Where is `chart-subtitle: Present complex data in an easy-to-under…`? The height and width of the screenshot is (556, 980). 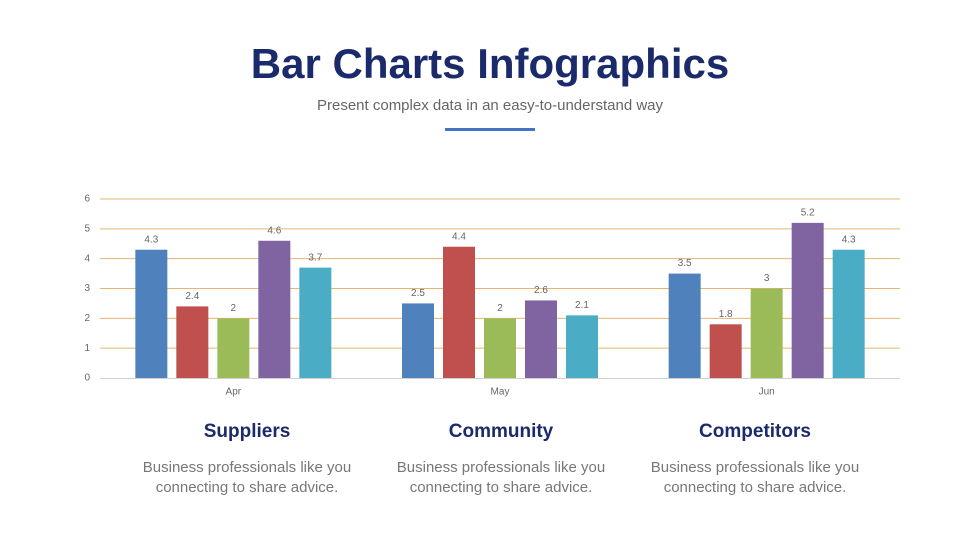 chart-subtitle: Present complex data in an easy-to-under… is located at coordinates (490, 105).